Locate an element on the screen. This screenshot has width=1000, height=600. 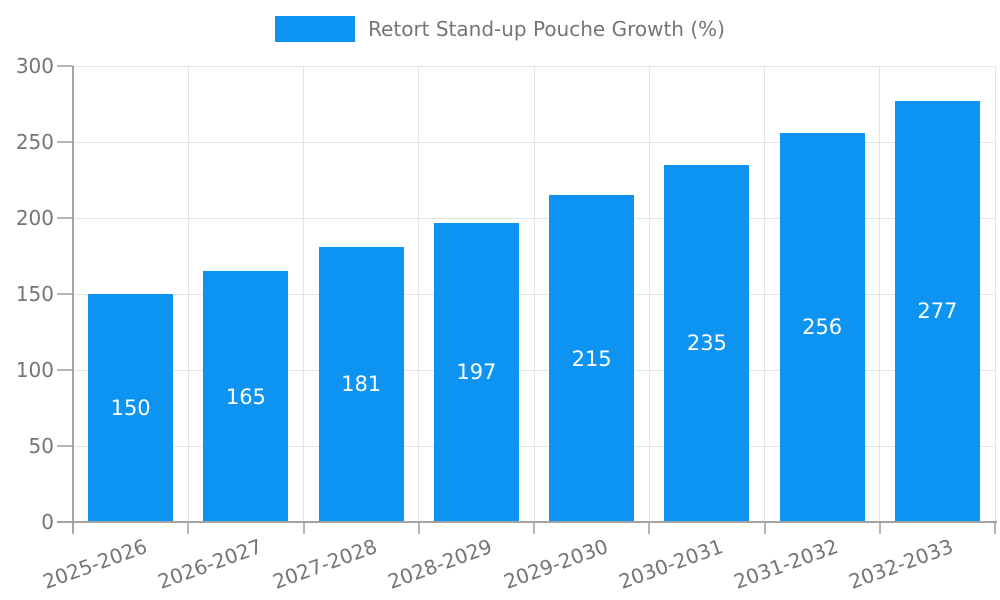
x-axis-label-2032-2033: 2032-2033 is located at coordinates (901, 564).